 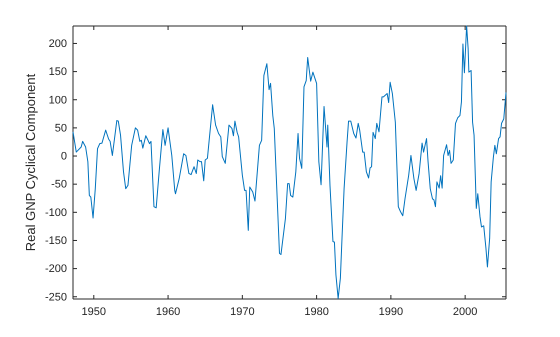 I want to click on x-tick-label: 1990, so click(x=391, y=312).